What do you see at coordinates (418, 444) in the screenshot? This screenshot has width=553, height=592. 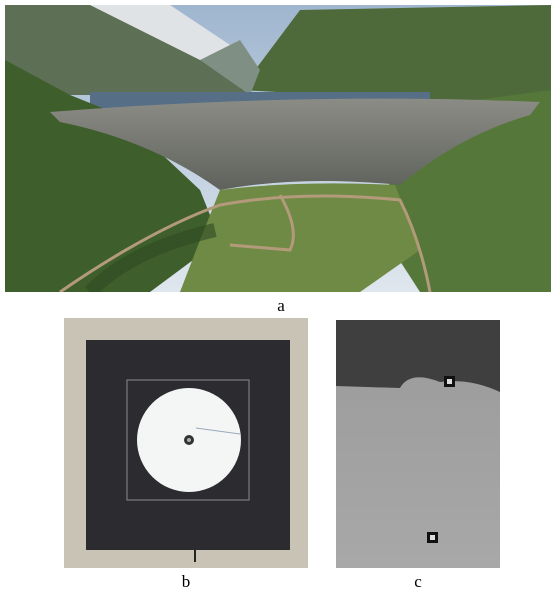 I see `photo-surface` at bounding box center [418, 444].